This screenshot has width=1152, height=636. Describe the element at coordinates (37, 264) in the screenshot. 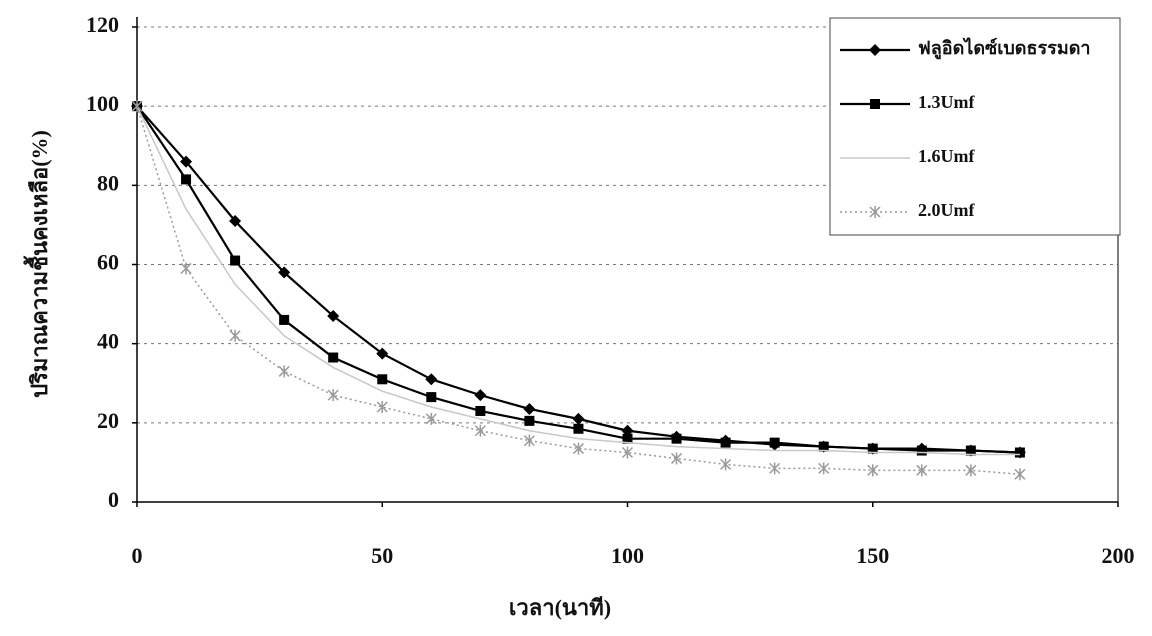

I see `y-axis-label: ปริมาณความชื้นคงเหลือ(%)` at that location.